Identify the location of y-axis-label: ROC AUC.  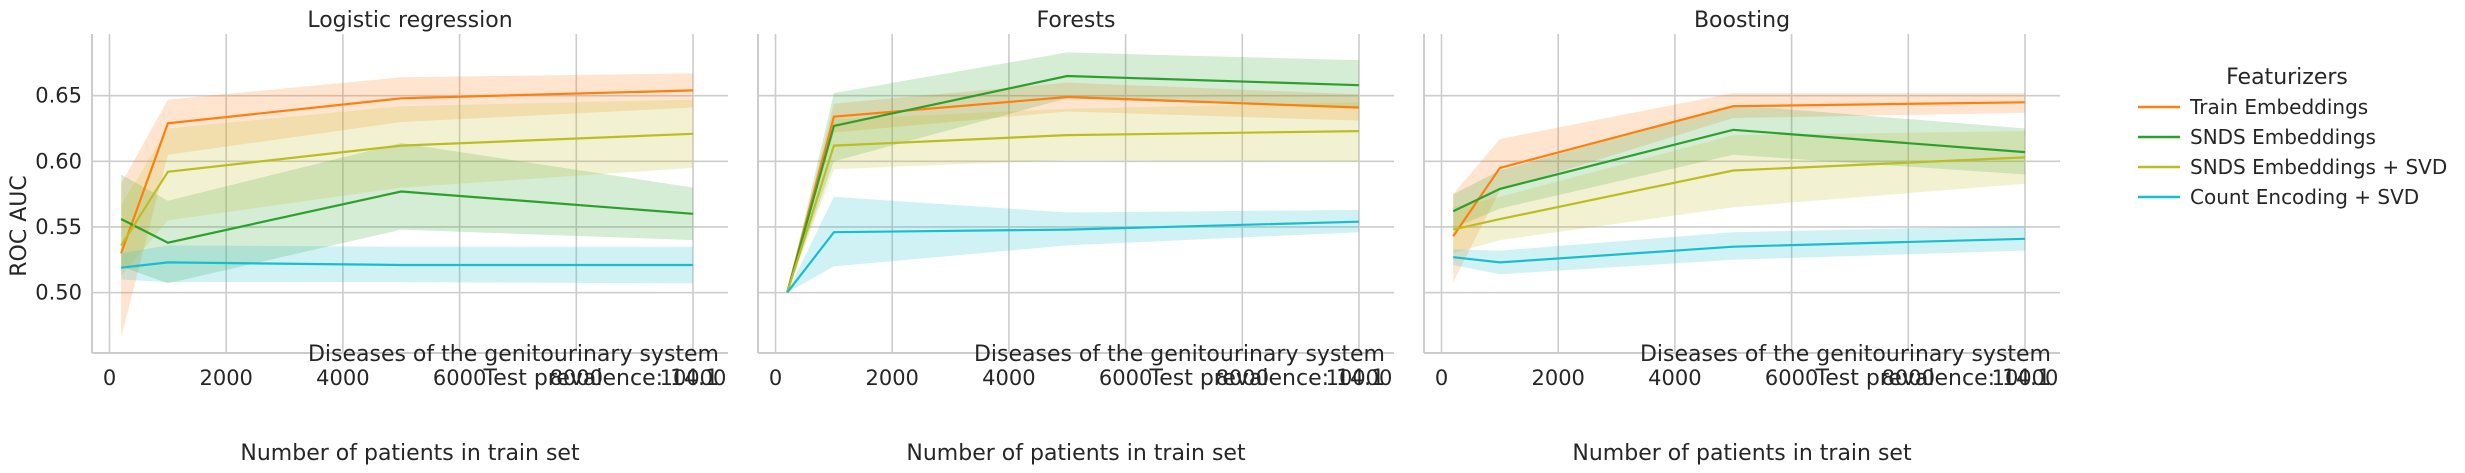
(19, 225).